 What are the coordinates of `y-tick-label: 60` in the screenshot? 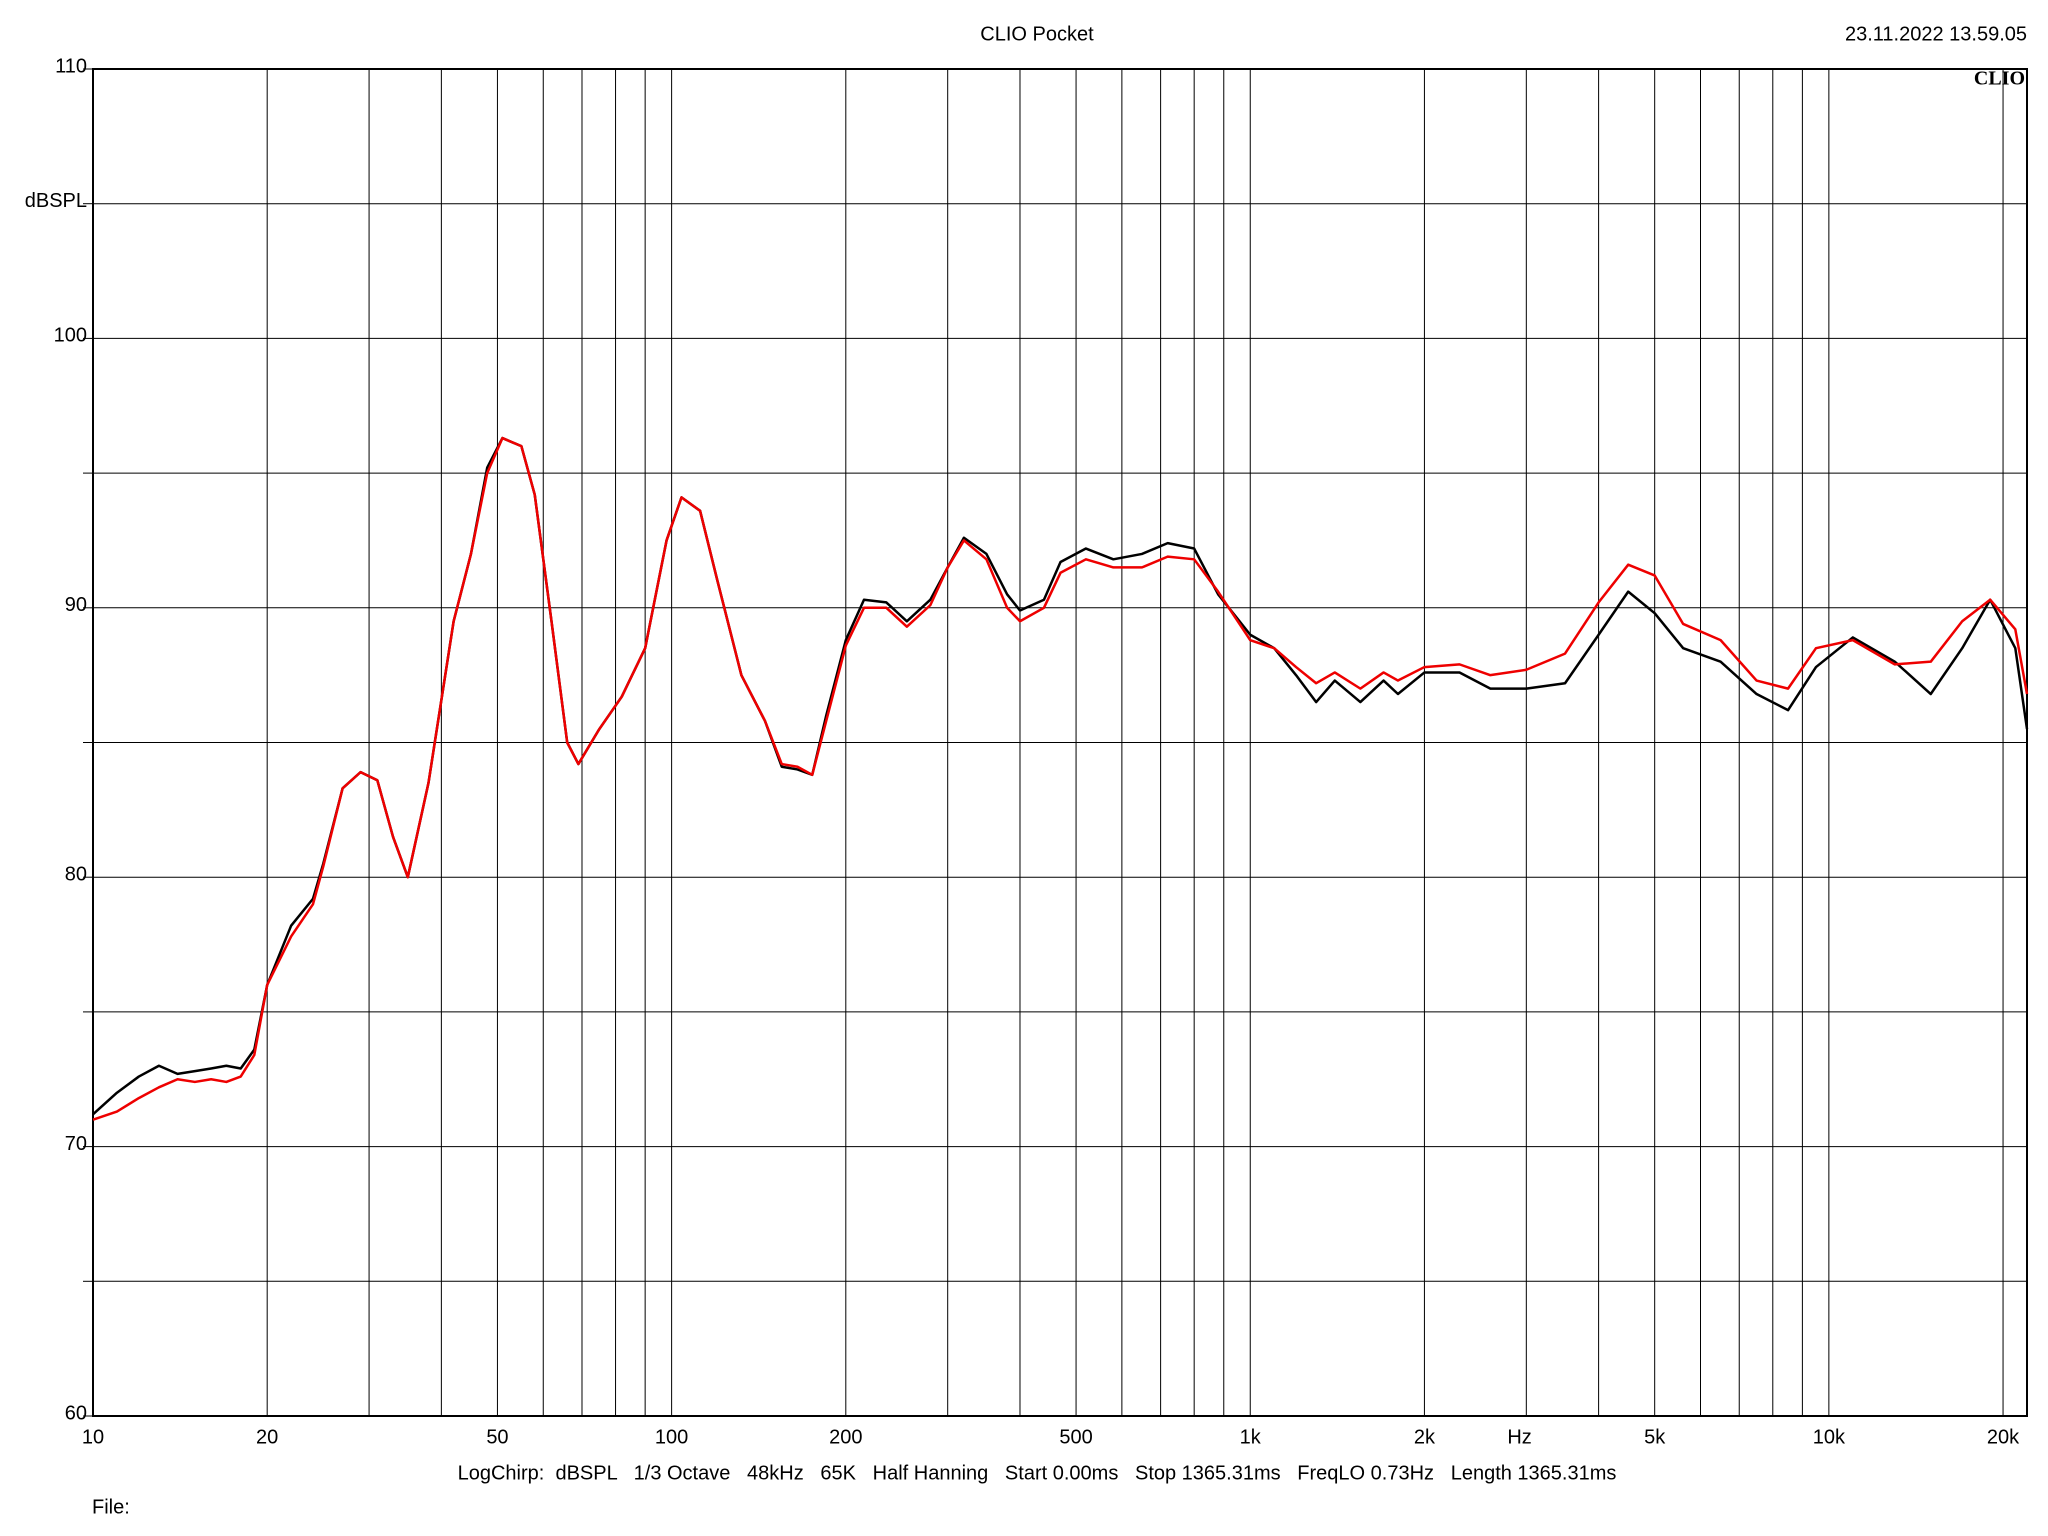 It's located at (76, 1413).